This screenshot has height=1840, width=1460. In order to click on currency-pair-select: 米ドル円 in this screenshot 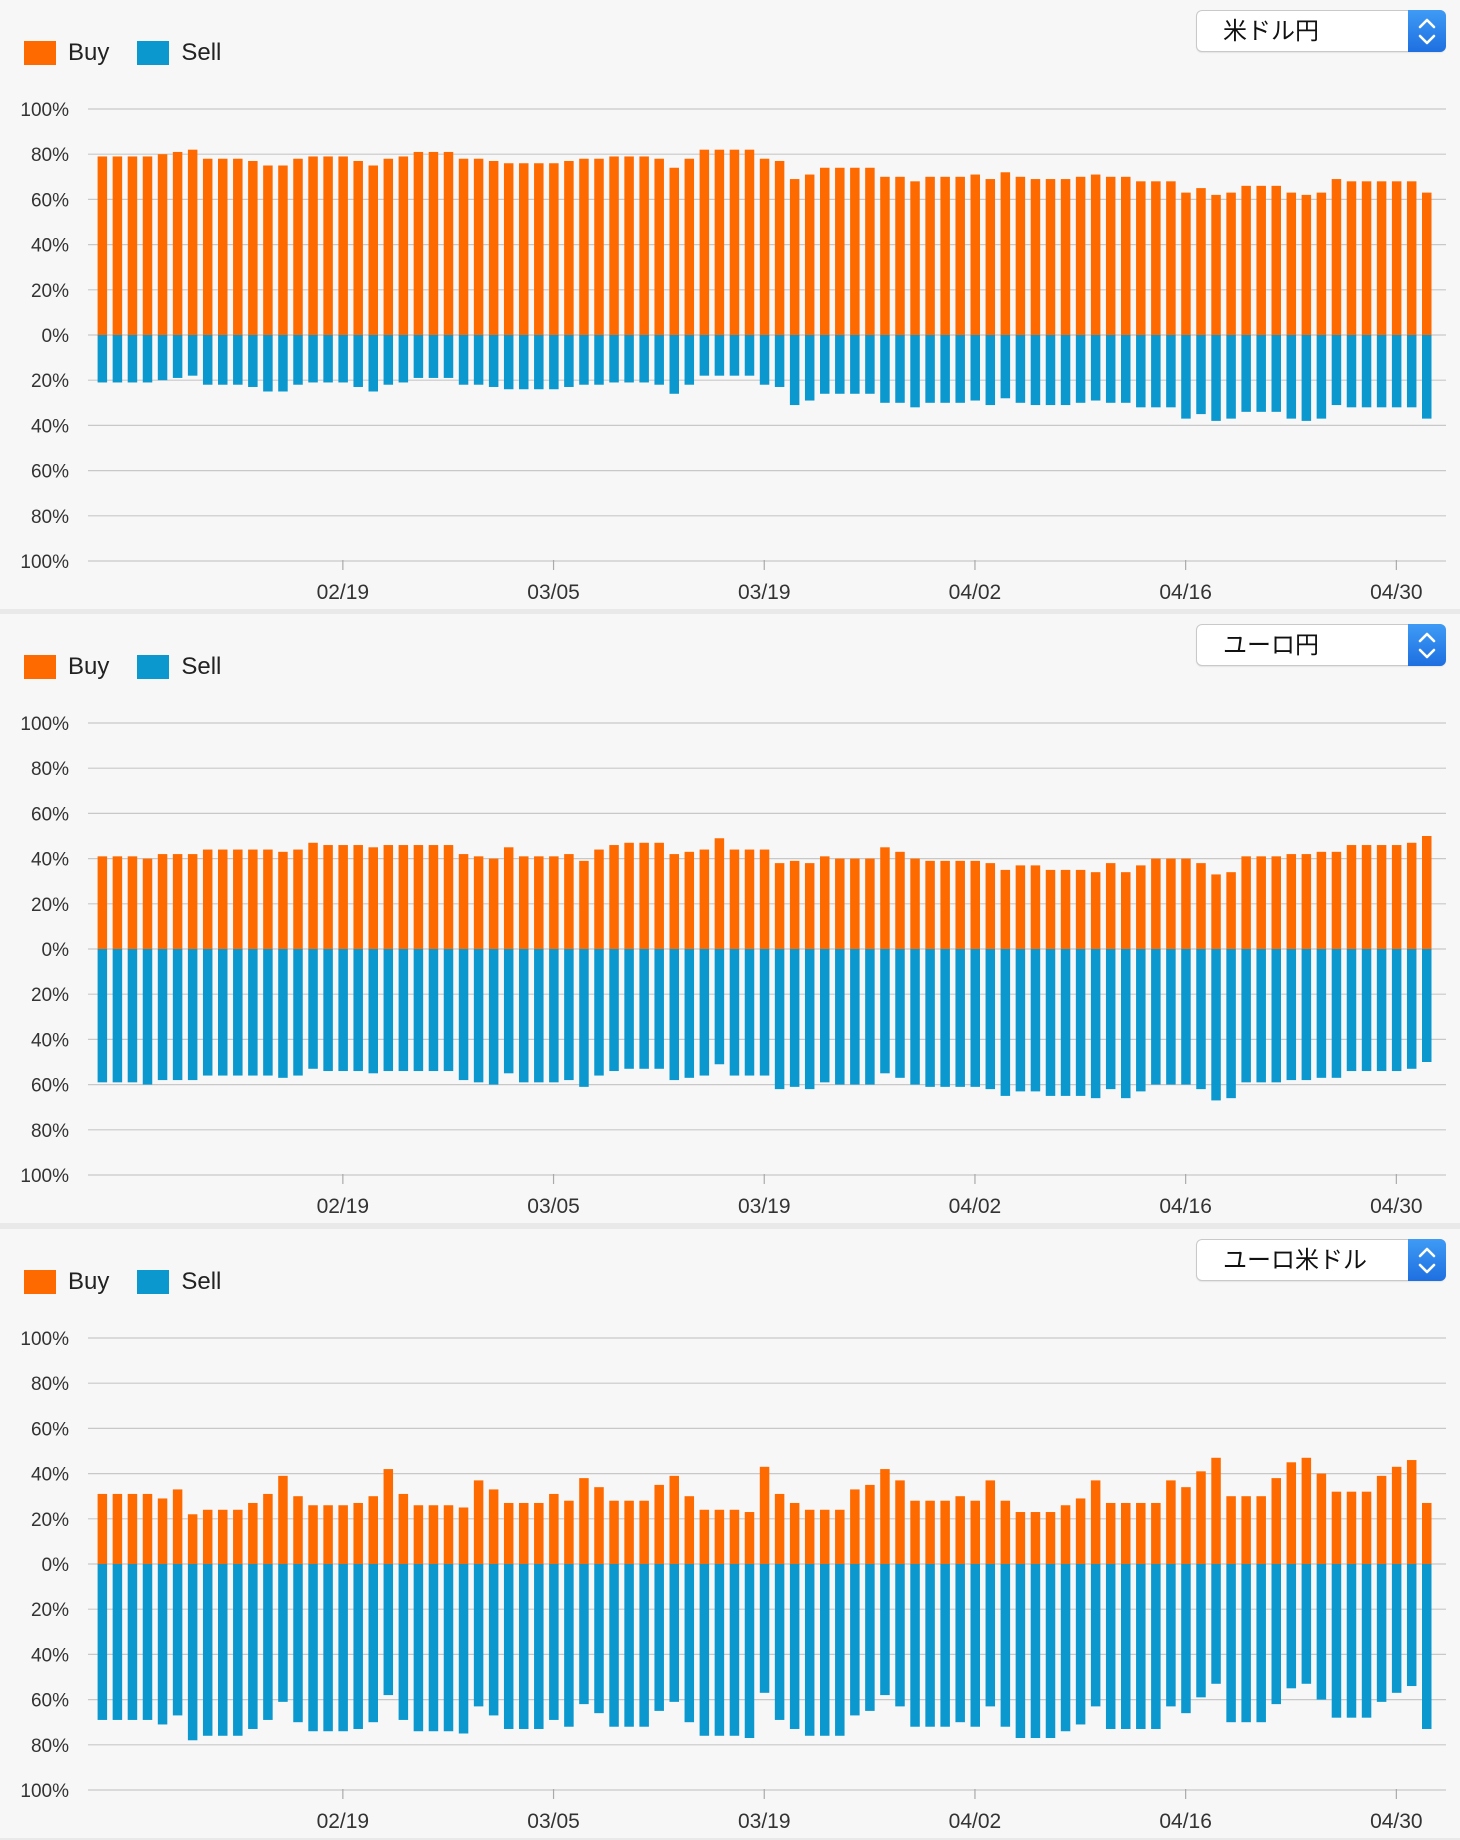, I will do `click(1321, 31)`.